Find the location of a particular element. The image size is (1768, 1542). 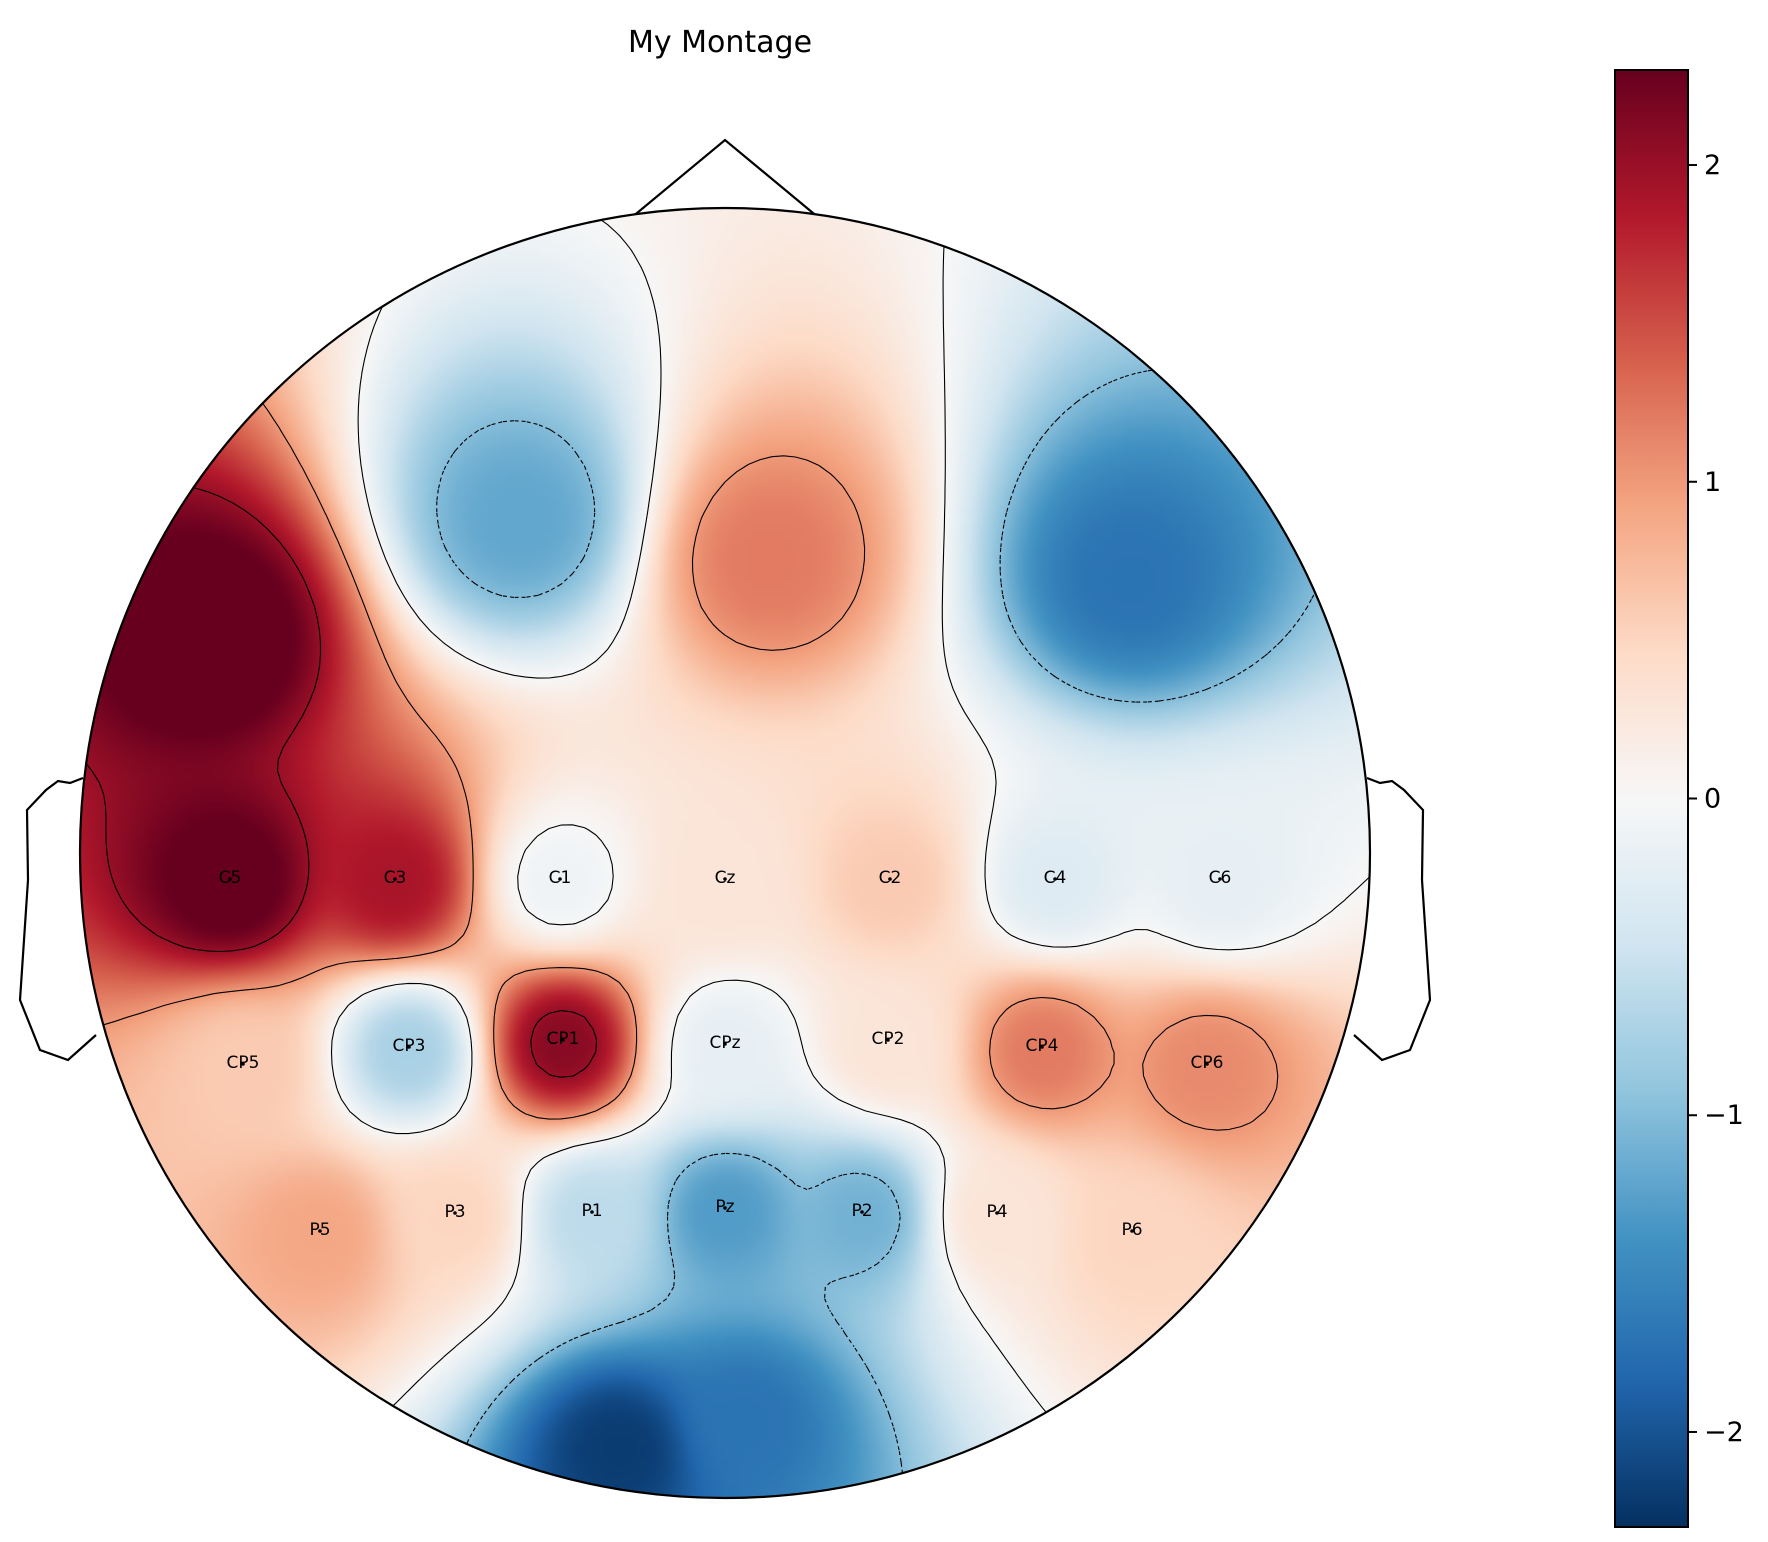

electrode-marker-p6 is located at coordinates (1132, 1231).